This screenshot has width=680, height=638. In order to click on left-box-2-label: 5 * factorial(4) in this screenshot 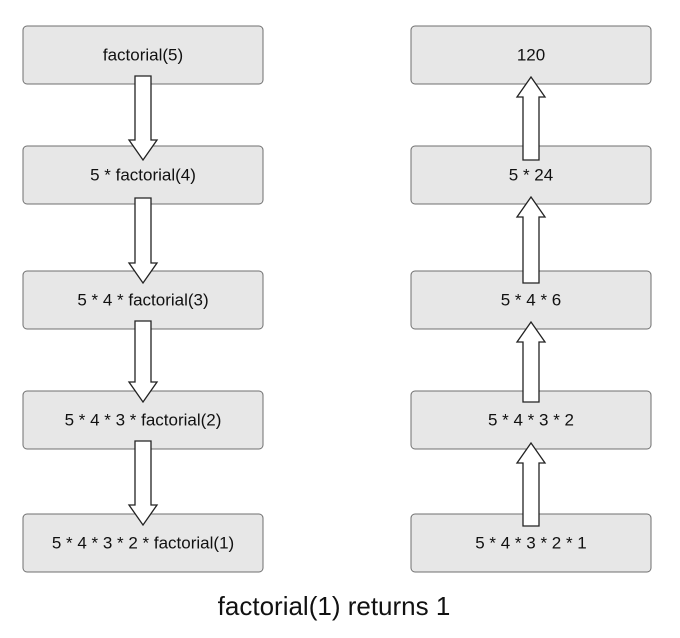, I will do `click(143, 175)`.